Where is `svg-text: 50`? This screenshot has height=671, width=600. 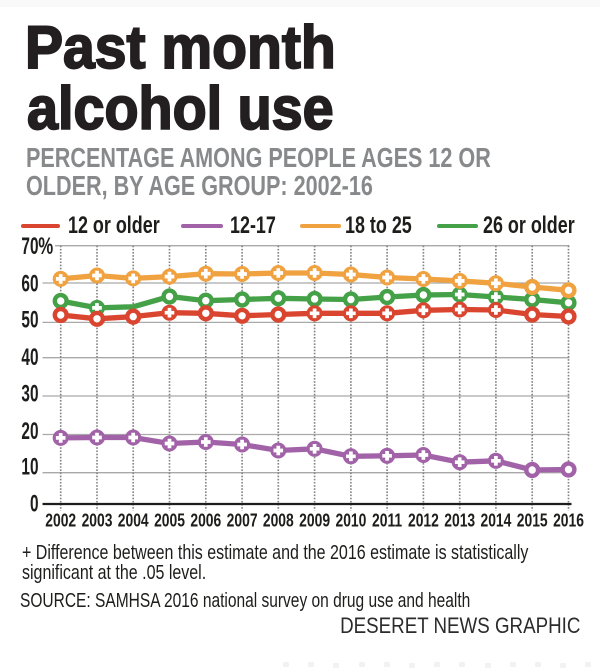
svg-text: 50 is located at coordinates (29, 320).